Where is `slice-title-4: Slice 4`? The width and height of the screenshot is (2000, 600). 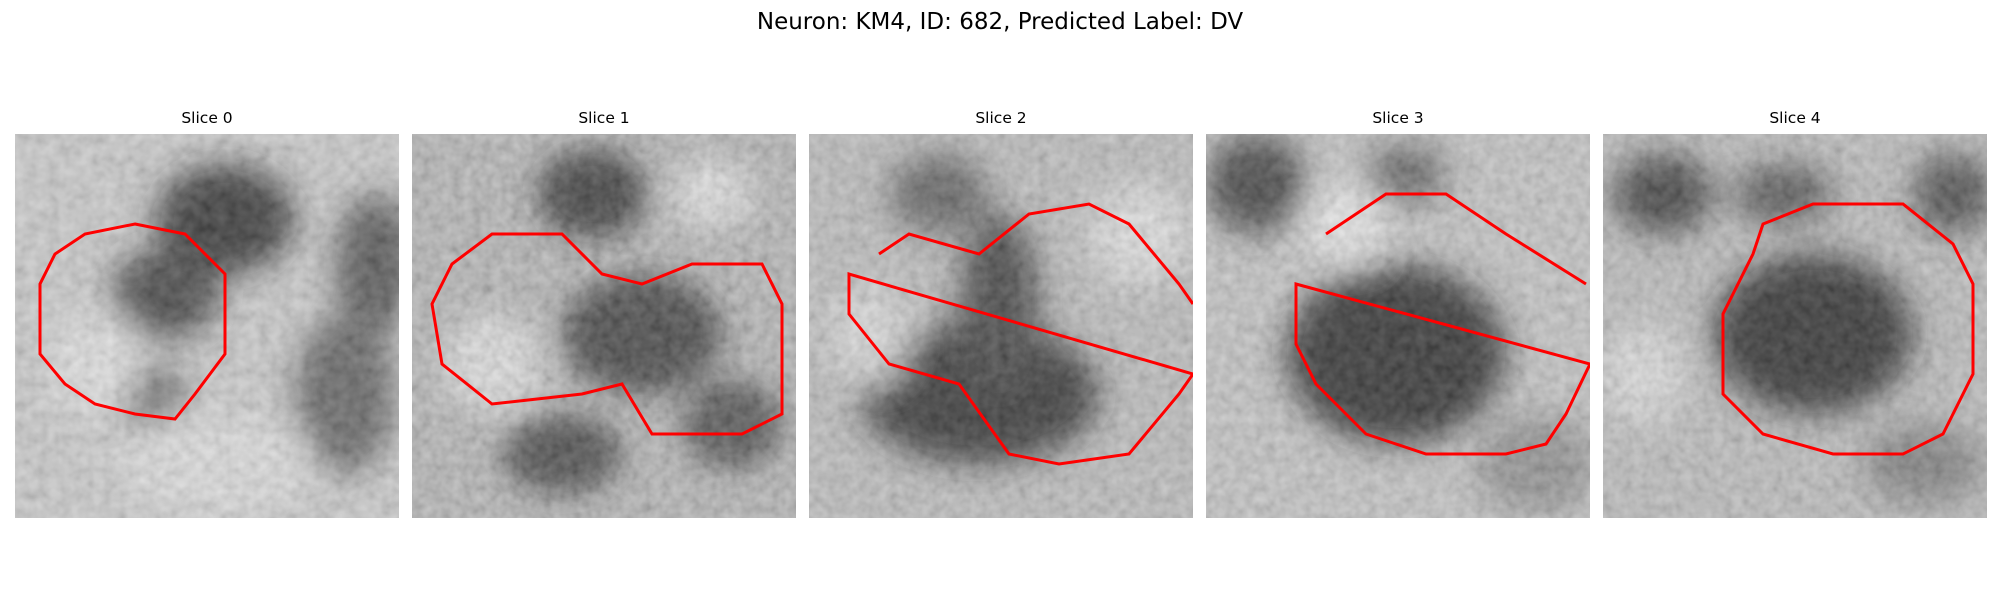
slice-title-4: Slice 4 is located at coordinates (1795, 118).